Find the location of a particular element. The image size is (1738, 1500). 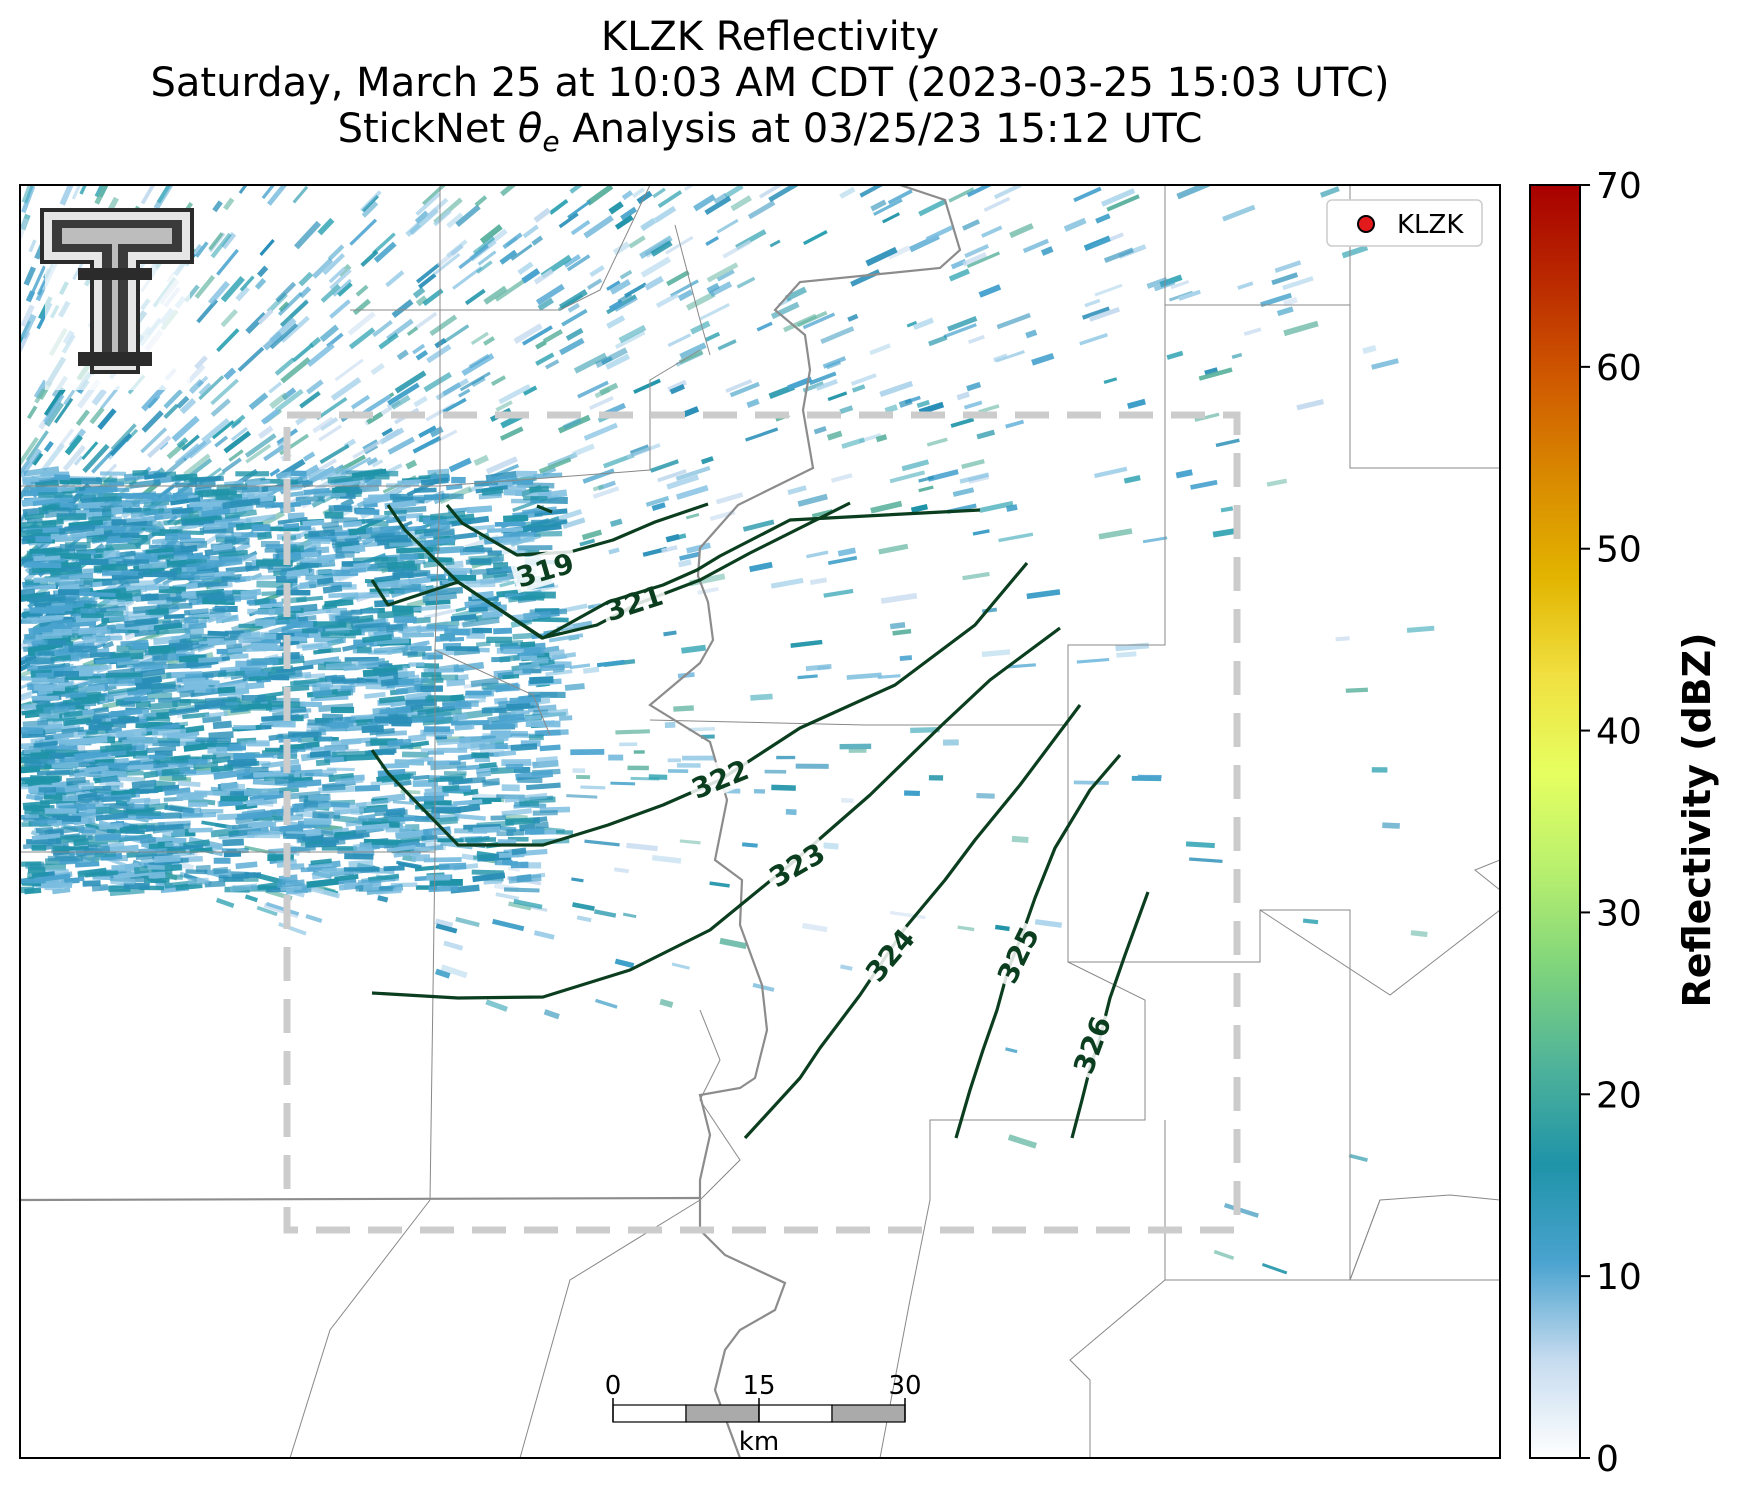

double-t-logo: T is located at coordinates (117, 299).